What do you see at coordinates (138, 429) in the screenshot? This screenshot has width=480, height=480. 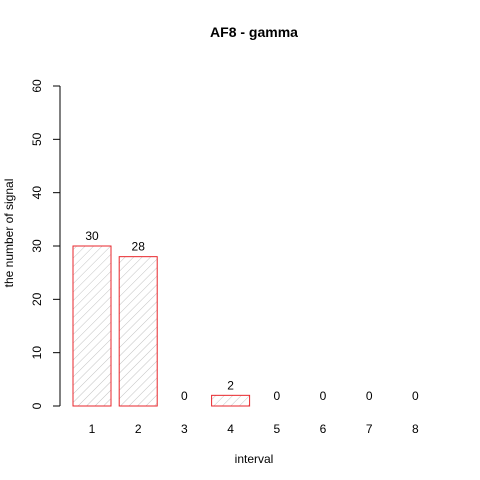 I see `x-tick-label: 2` at bounding box center [138, 429].